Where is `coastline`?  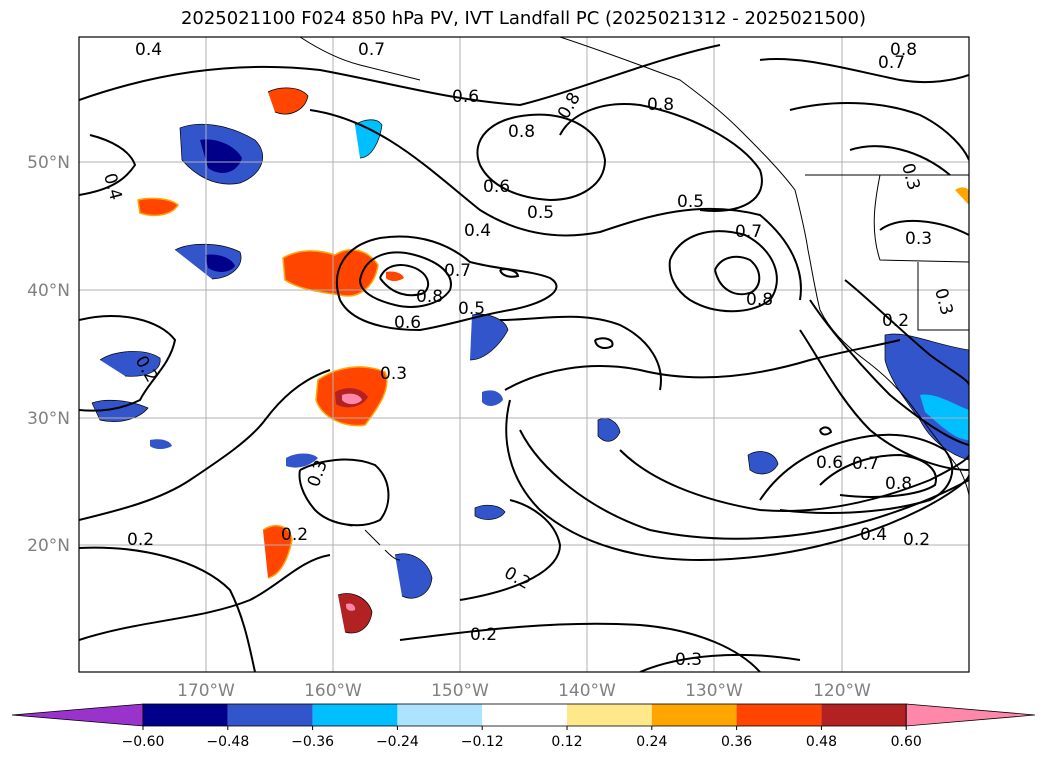
coastline is located at coordinates (365, 540).